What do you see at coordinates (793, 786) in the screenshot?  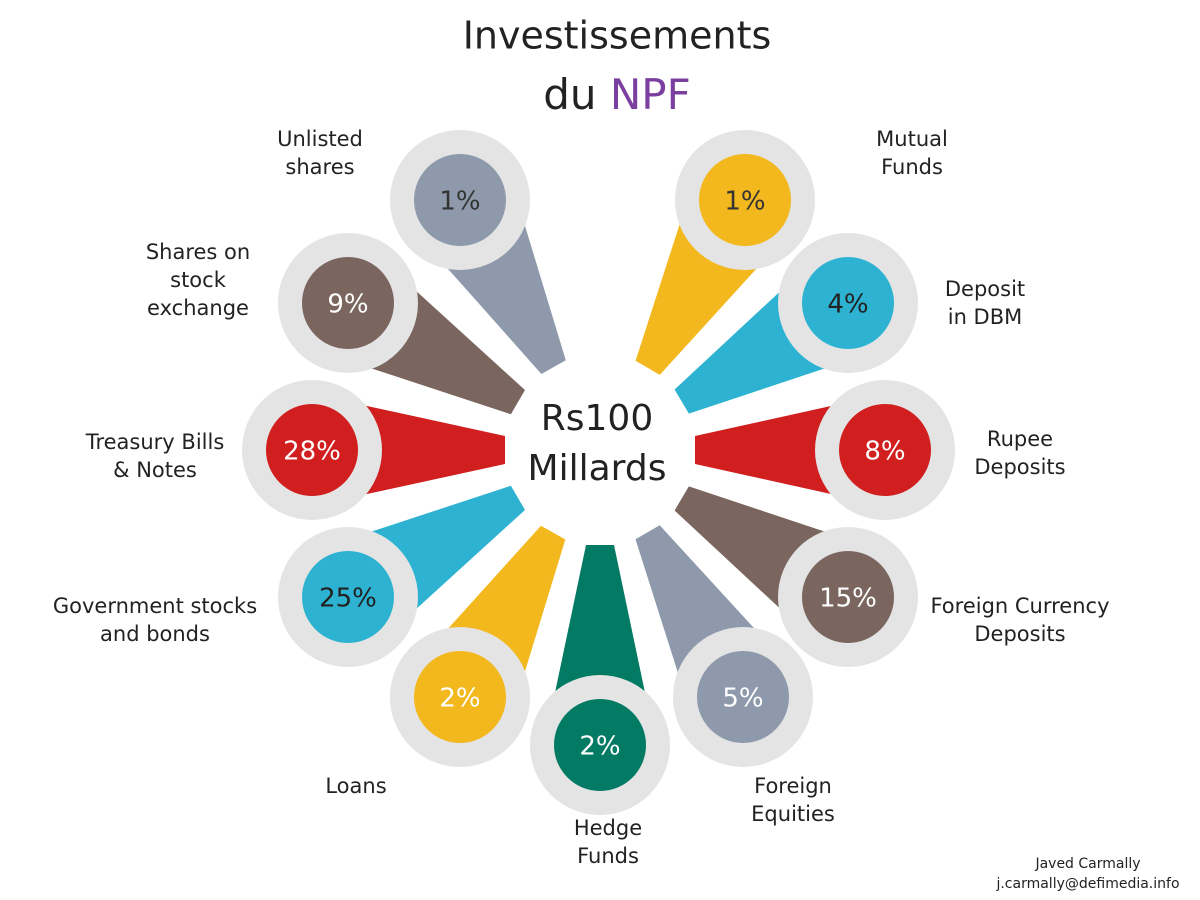 I see `category-label: Foreign` at bounding box center [793, 786].